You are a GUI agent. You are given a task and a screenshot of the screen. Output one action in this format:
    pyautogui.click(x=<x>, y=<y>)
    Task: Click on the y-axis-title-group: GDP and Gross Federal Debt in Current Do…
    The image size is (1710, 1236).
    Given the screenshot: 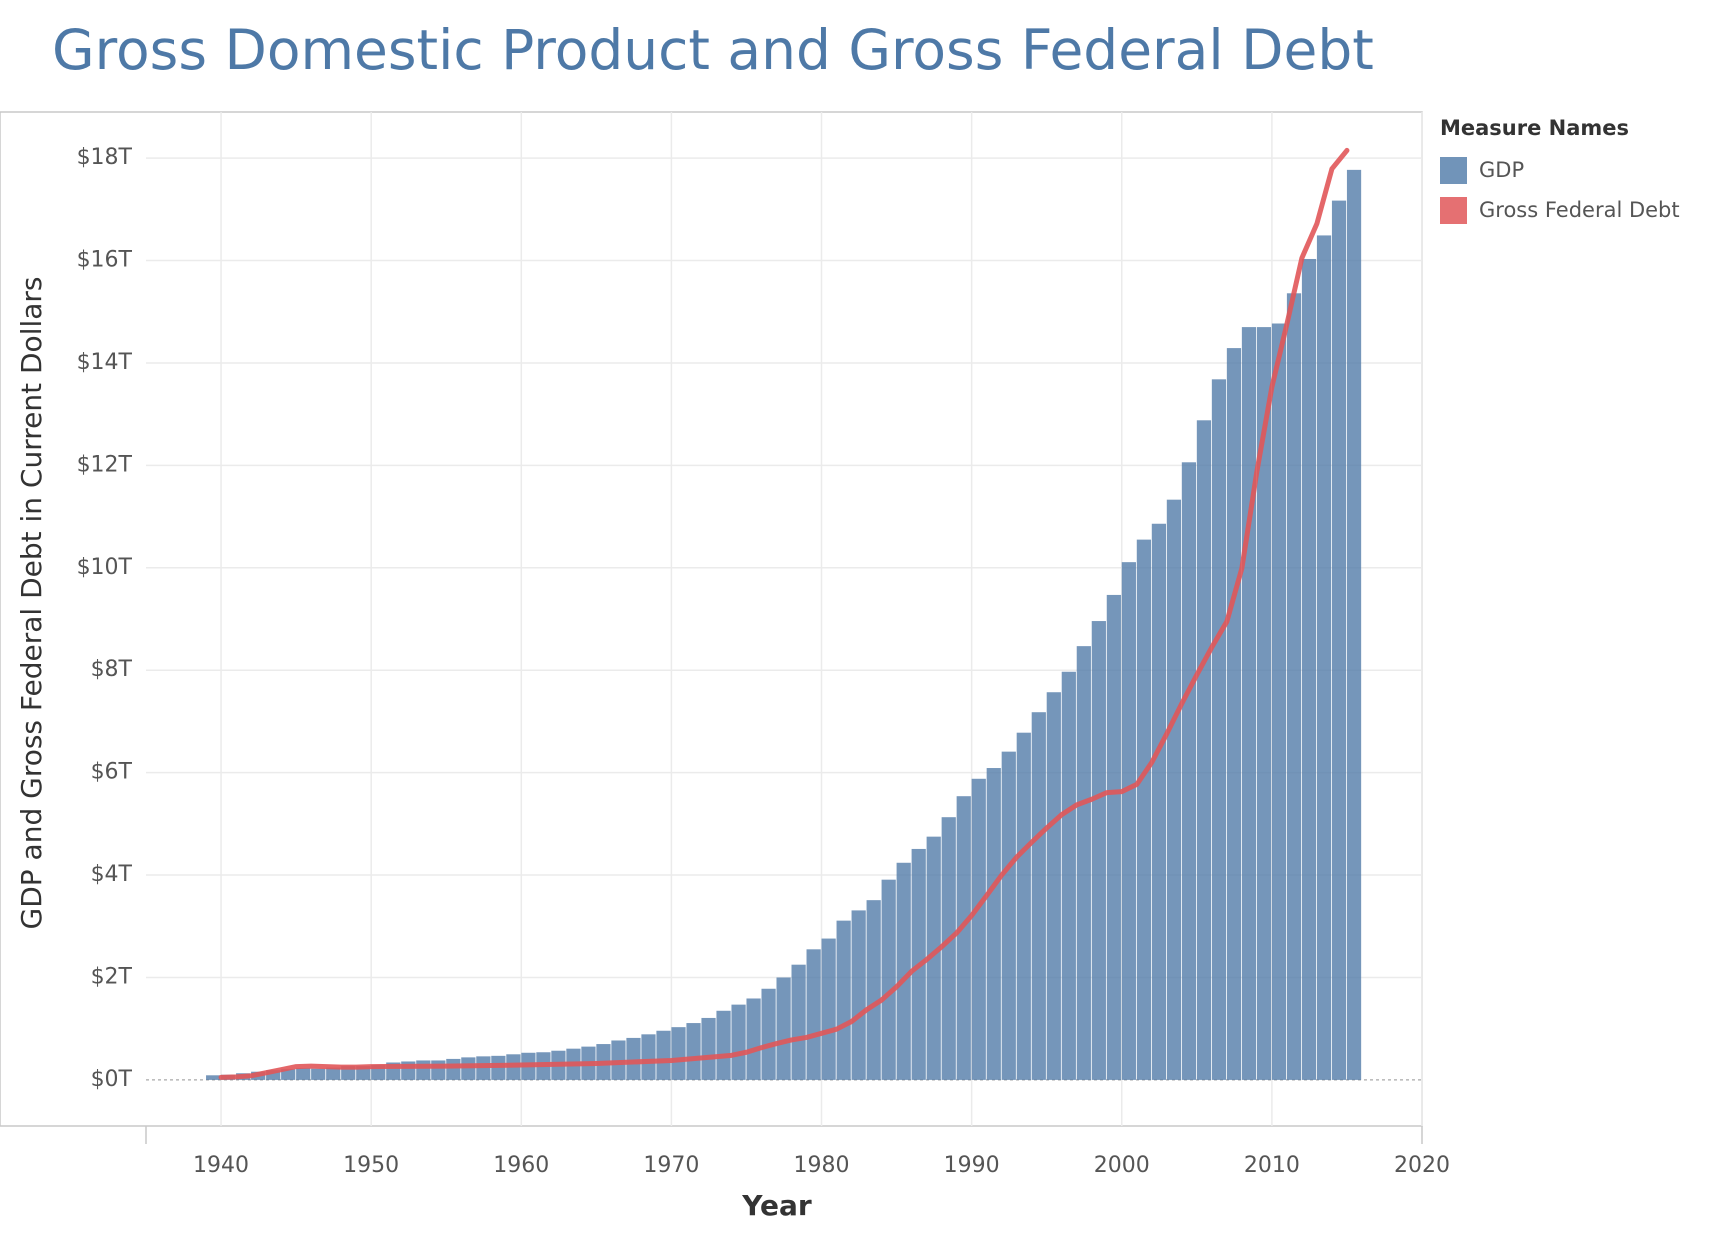 What is the action you would take?
    pyautogui.click(x=31, y=602)
    